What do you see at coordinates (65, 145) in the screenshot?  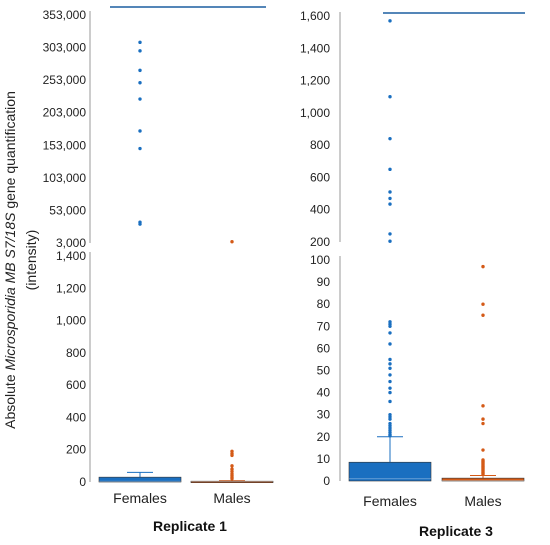 I see `y-tick-label: 153,000` at bounding box center [65, 145].